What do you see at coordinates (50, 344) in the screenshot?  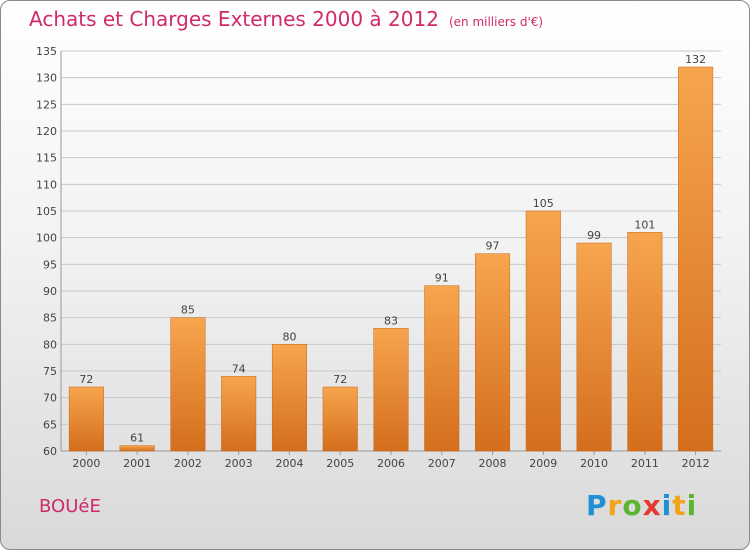 I see `y-tick-label: 80` at bounding box center [50, 344].